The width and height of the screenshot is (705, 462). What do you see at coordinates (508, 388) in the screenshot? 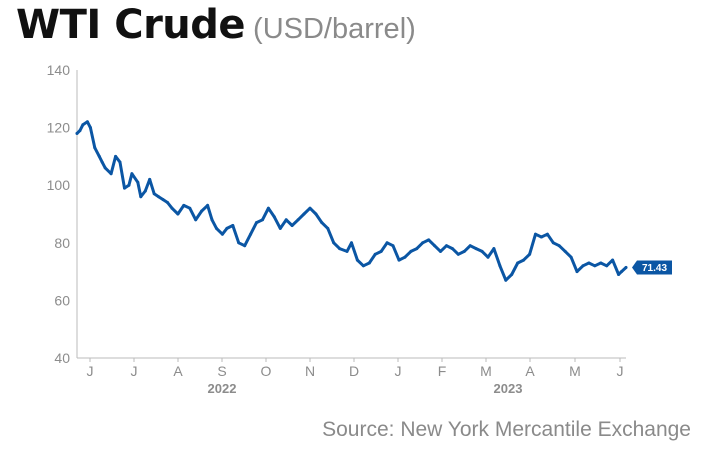
I see `year-label: 2023` at bounding box center [508, 388].